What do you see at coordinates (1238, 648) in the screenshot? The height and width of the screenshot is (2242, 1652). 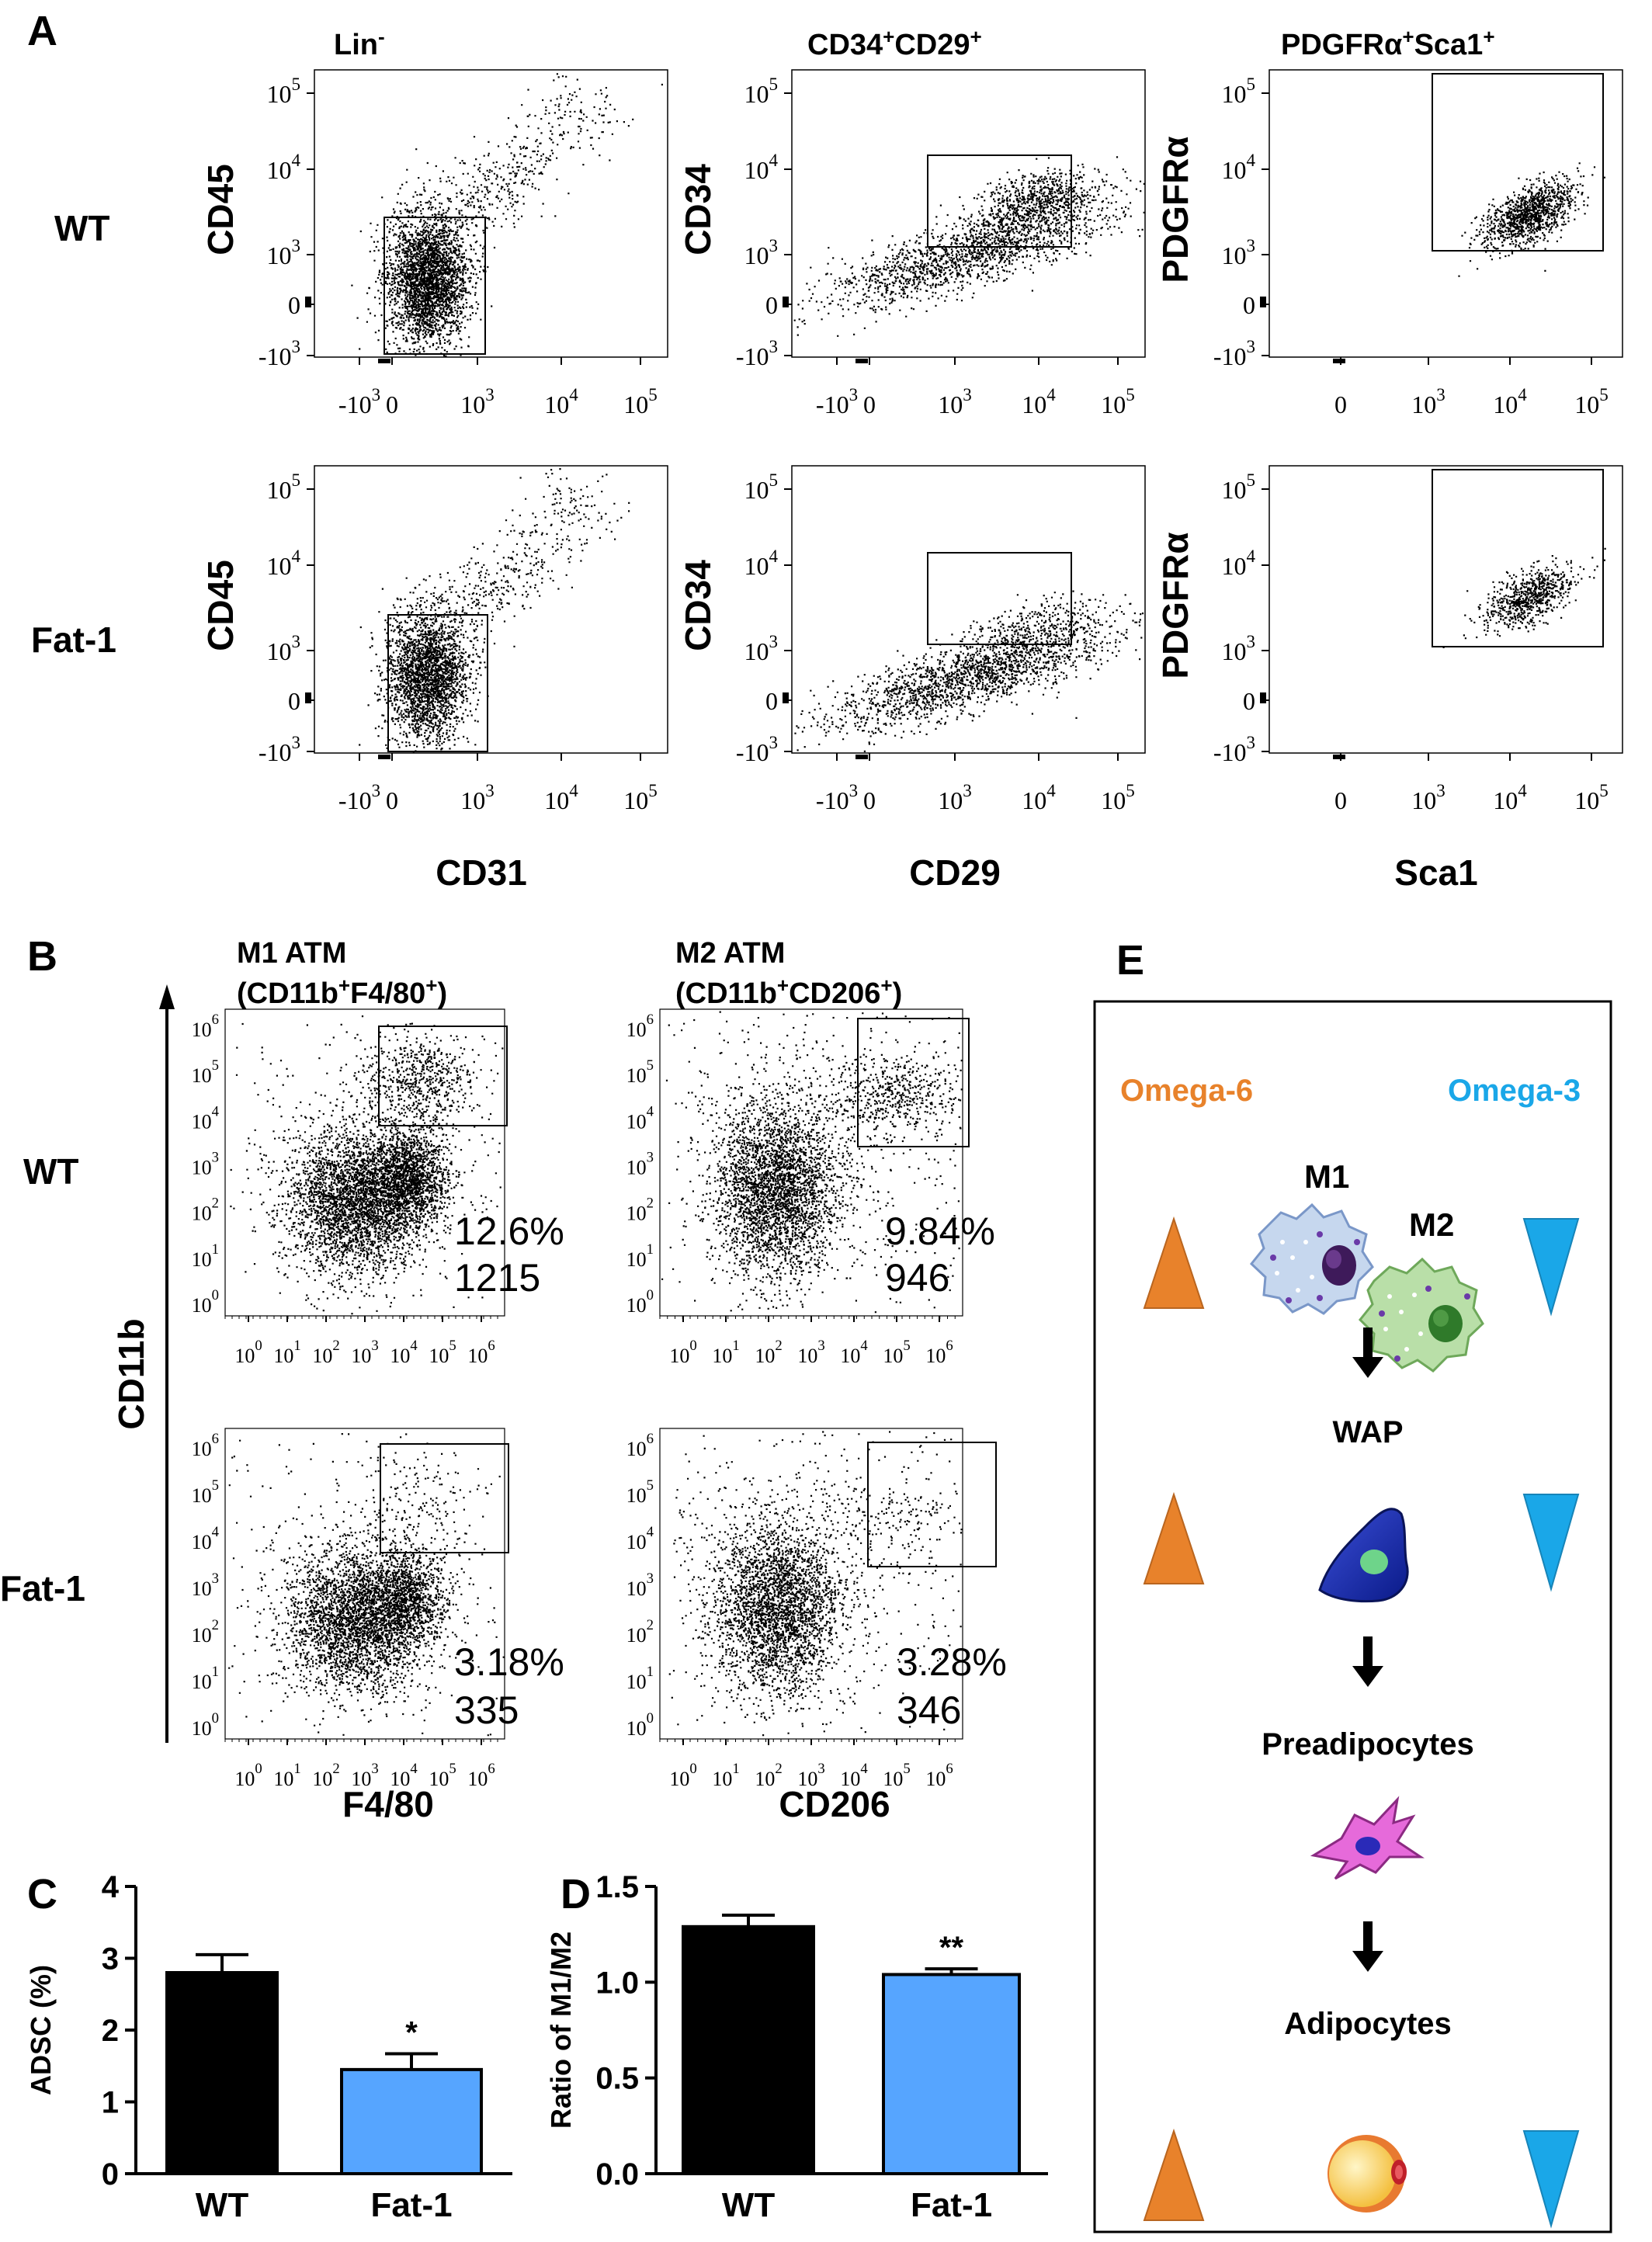 I see `y-tick-label: 10³` at bounding box center [1238, 648].